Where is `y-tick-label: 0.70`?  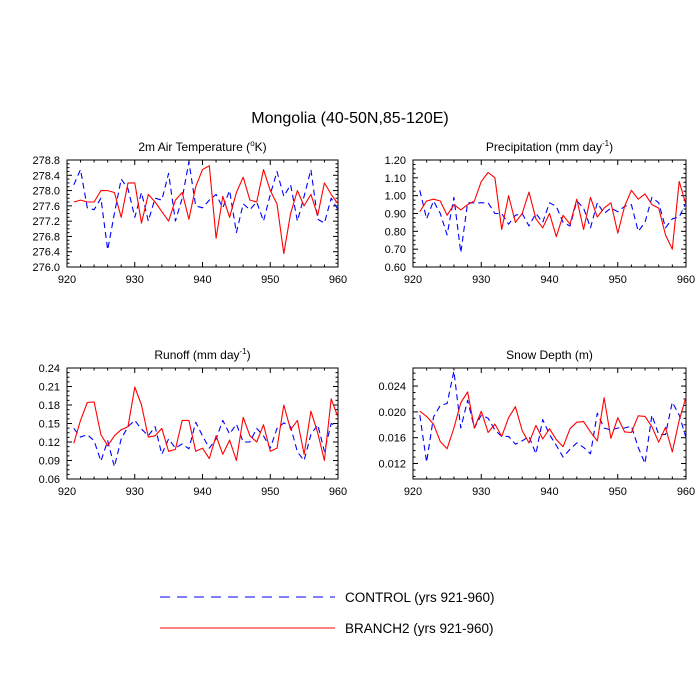 y-tick-label: 0.70 is located at coordinates (395, 250).